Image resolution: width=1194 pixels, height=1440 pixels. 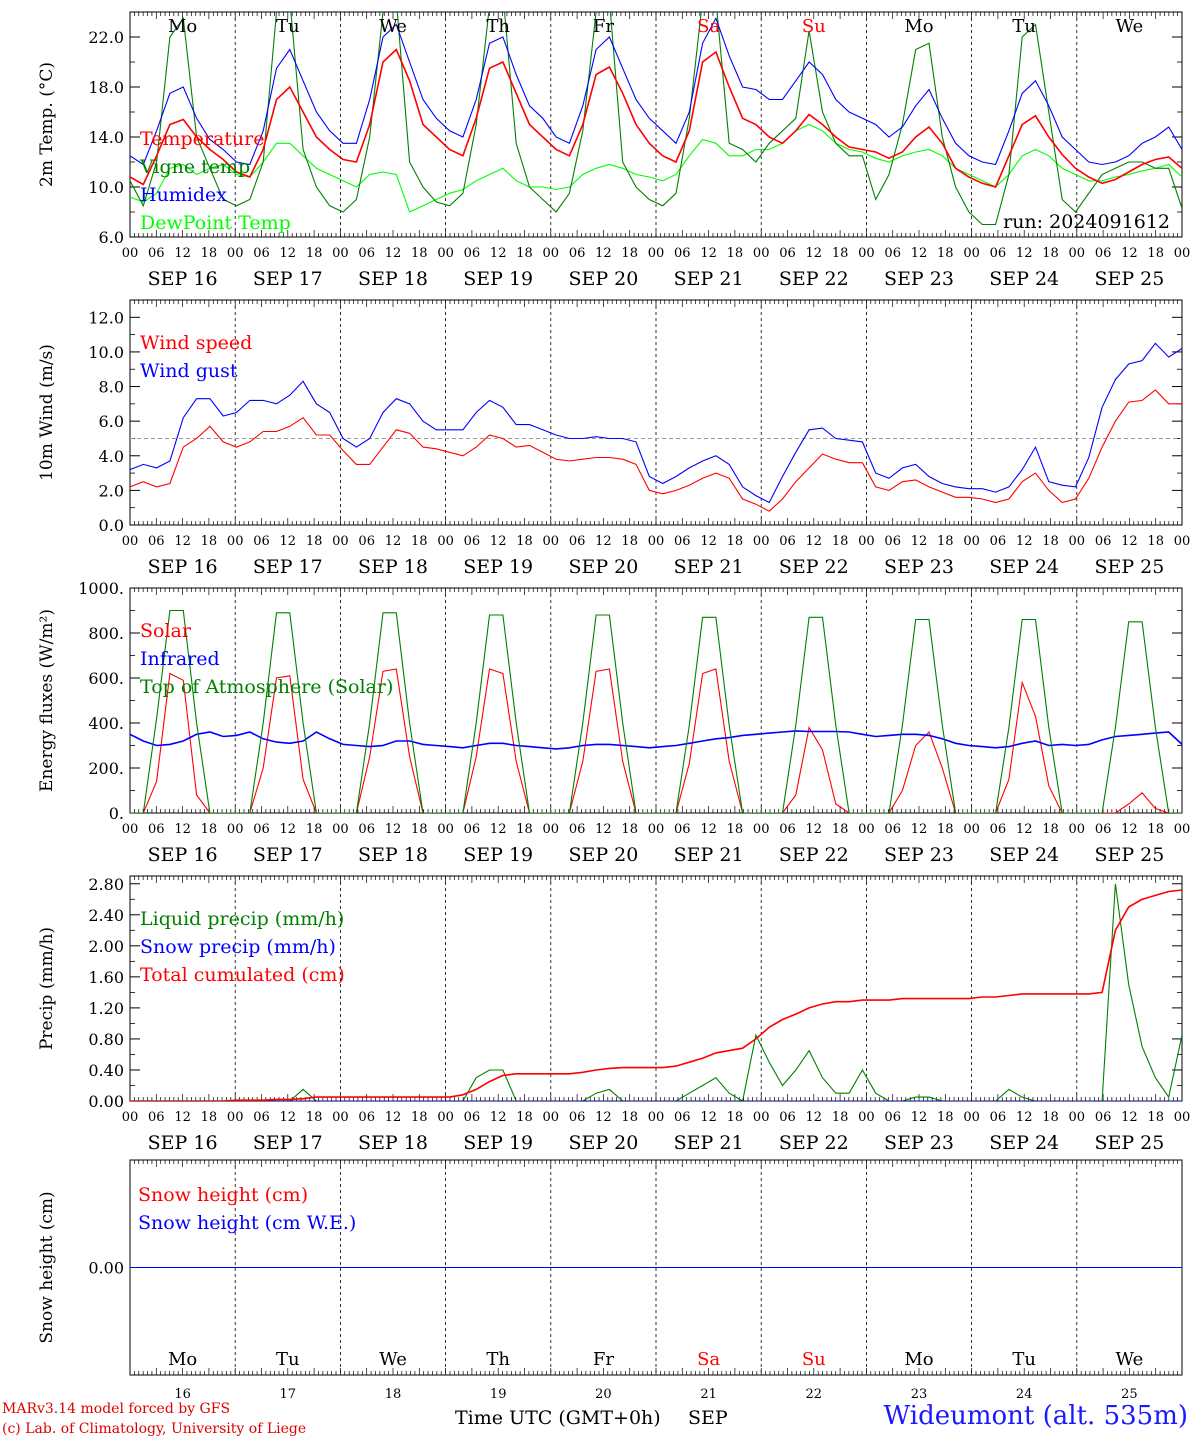 I want to click on y-tick-label: 0.40, so click(x=106, y=1070).